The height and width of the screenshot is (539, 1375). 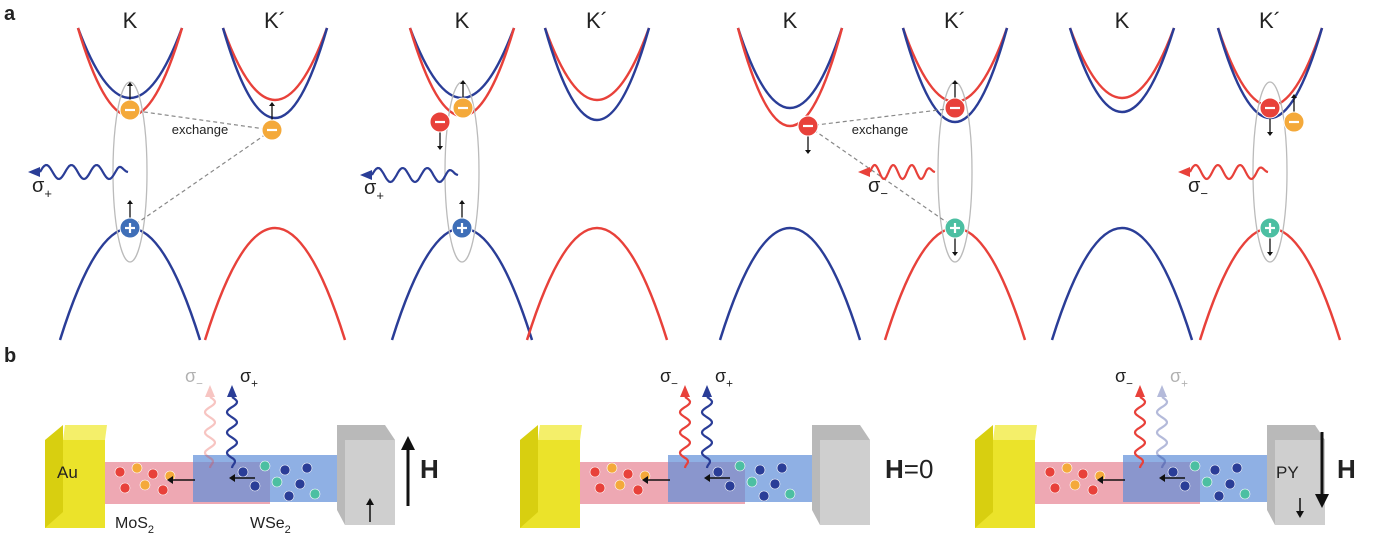 What do you see at coordinates (1015, 432) in the screenshot?
I see `electrode-top` at bounding box center [1015, 432].